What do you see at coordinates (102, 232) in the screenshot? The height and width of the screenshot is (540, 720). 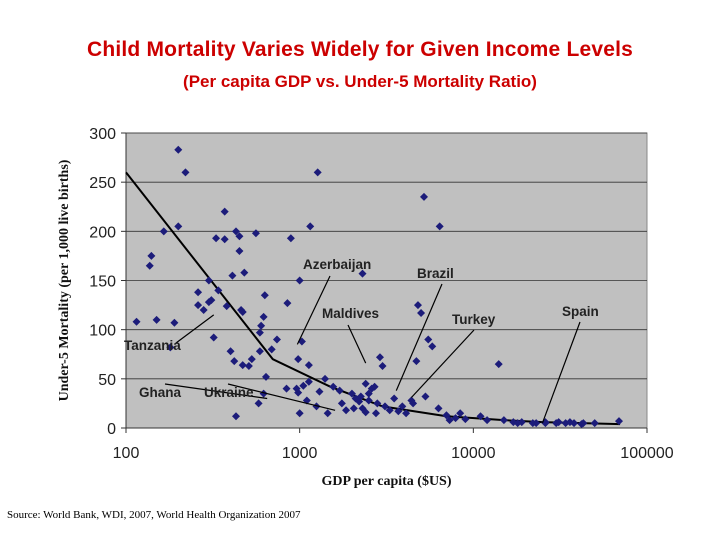 I see `y-tick-label: 200` at bounding box center [102, 232].